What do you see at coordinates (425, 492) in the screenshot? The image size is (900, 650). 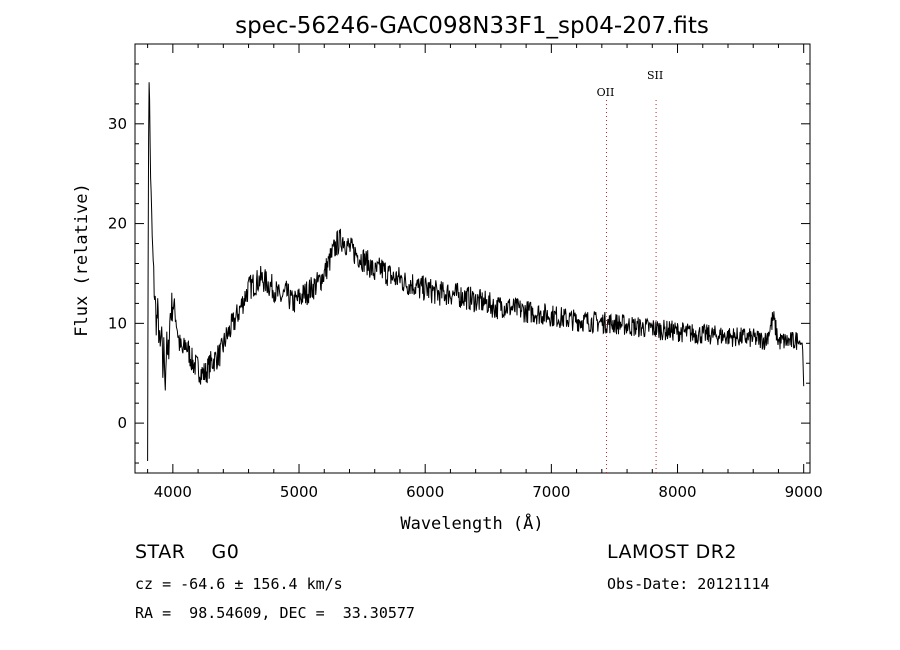 I see `x-tick-label: 6000` at bounding box center [425, 492].